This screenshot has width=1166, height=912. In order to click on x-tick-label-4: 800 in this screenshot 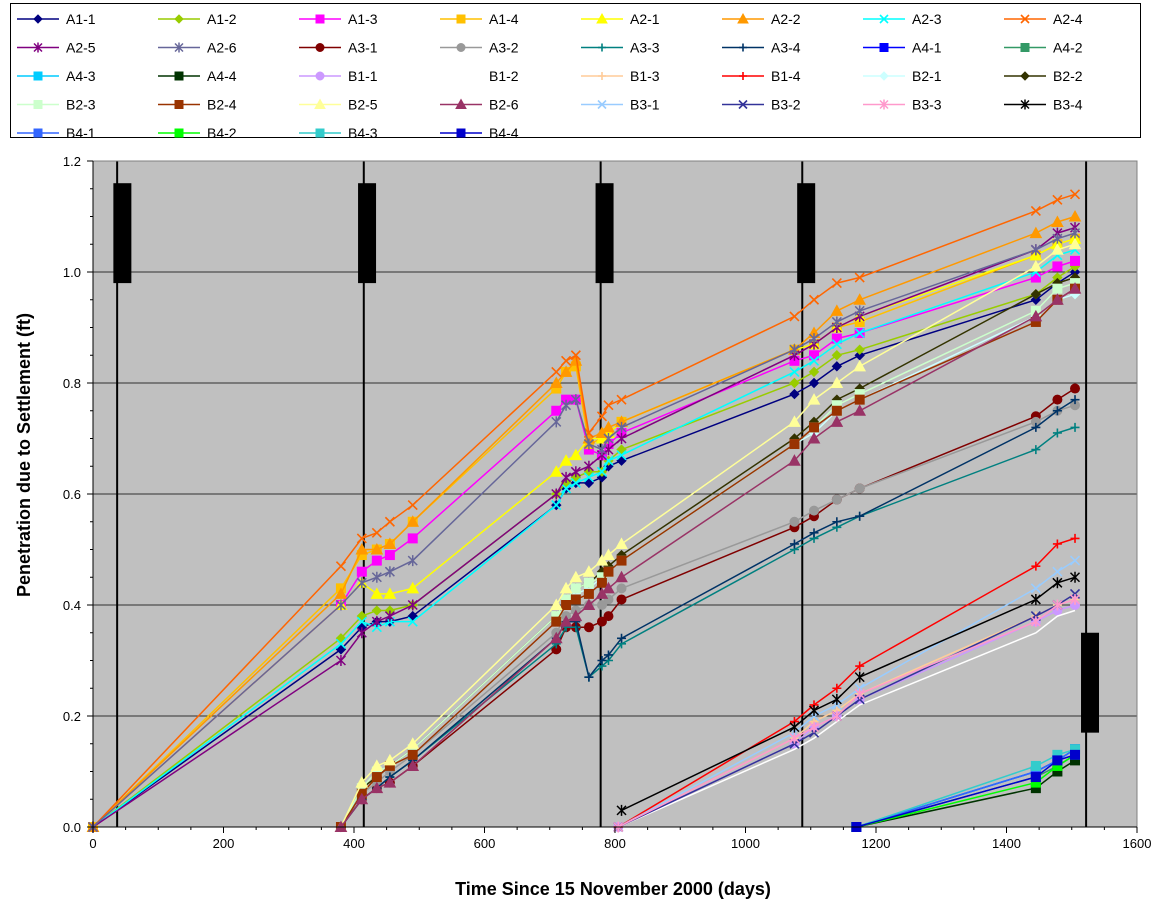, I will do `click(615, 843)`.